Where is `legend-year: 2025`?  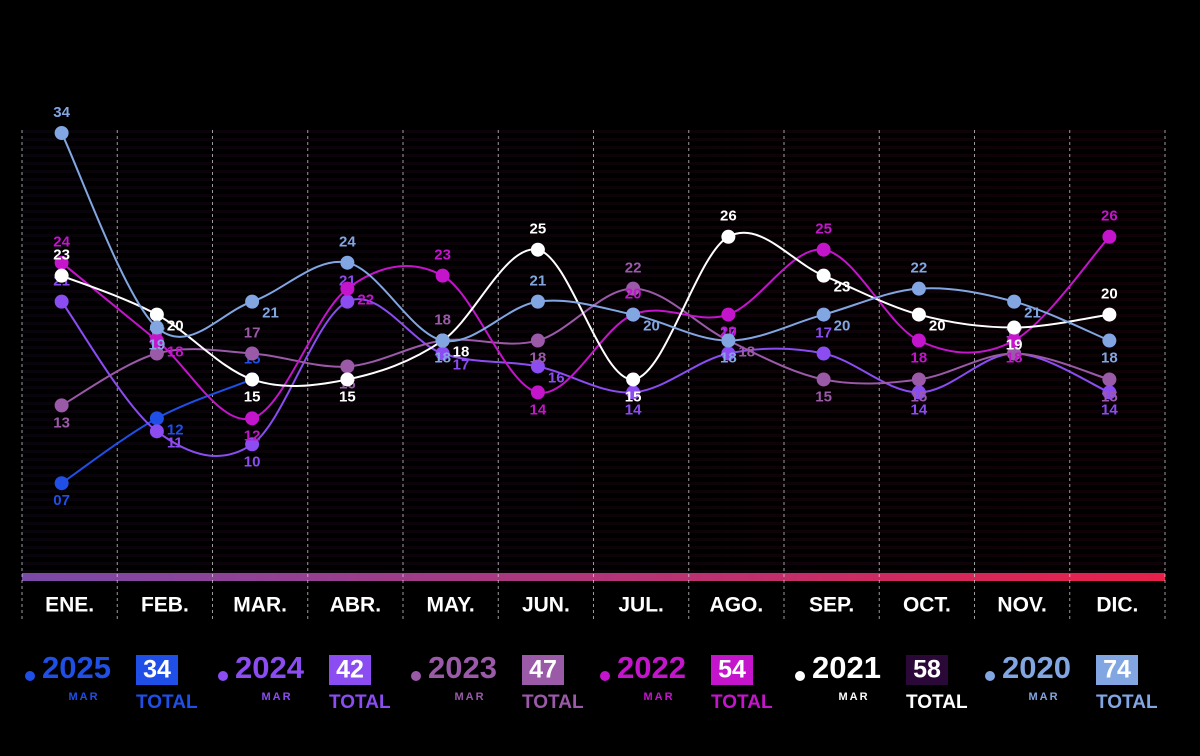 legend-year: 2025 is located at coordinates (76, 667).